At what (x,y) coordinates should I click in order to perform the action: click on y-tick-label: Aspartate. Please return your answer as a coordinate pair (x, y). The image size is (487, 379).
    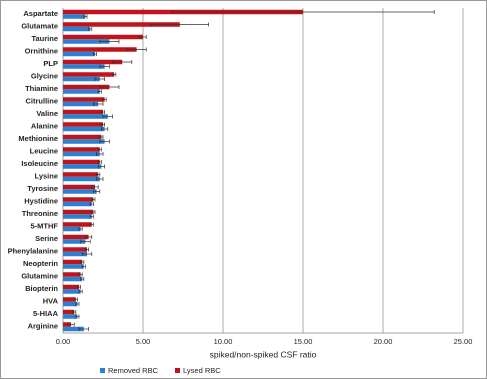
    Looking at the image, I should click on (40, 13).